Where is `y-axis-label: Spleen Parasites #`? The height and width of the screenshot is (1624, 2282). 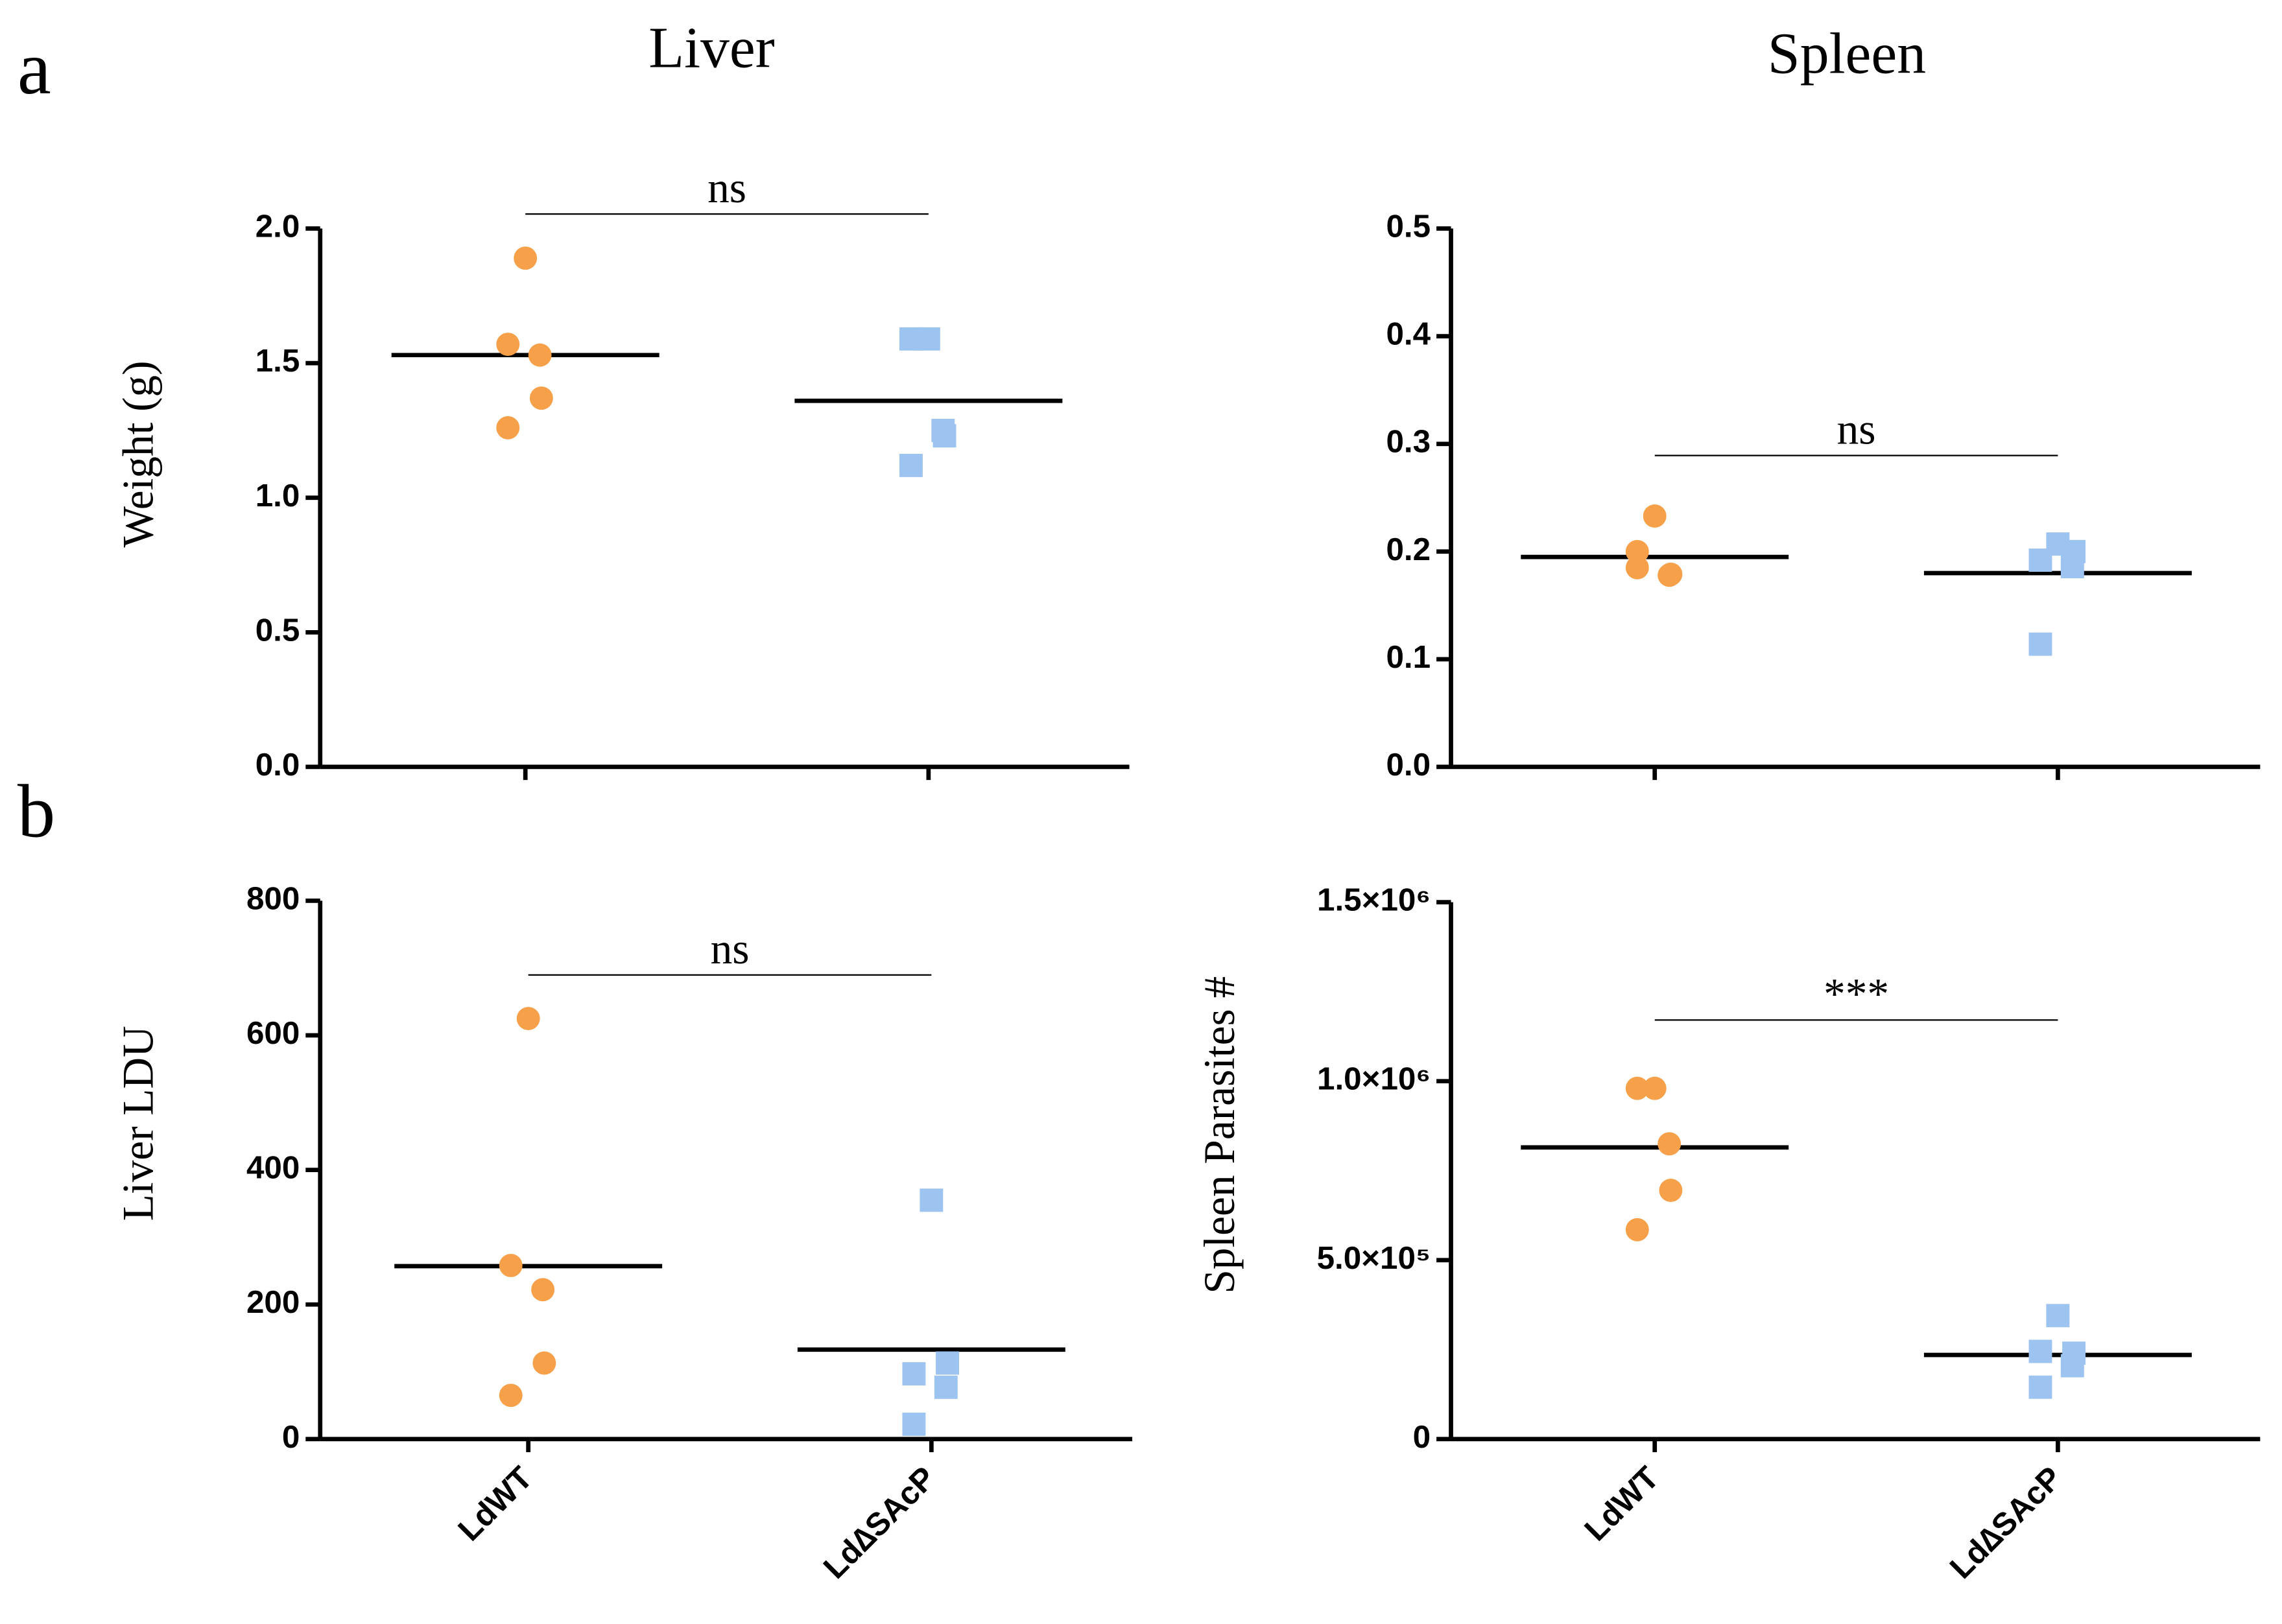 y-axis-label: Spleen Parasites # is located at coordinates (1219, 1135).